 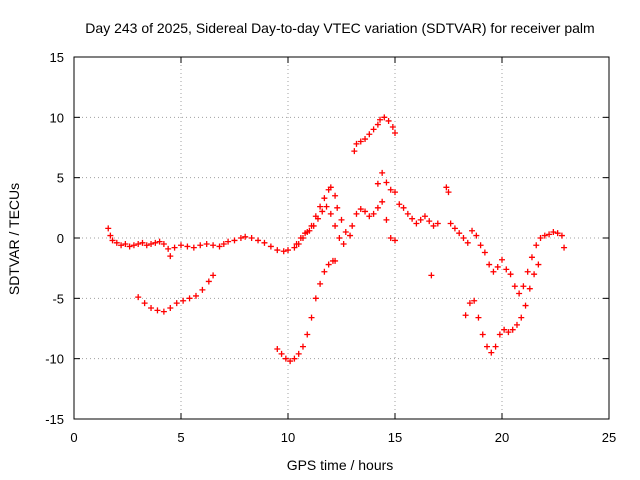 What do you see at coordinates (180, 437) in the screenshot?
I see `x-tick-label: 5` at bounding box center [180, 437].